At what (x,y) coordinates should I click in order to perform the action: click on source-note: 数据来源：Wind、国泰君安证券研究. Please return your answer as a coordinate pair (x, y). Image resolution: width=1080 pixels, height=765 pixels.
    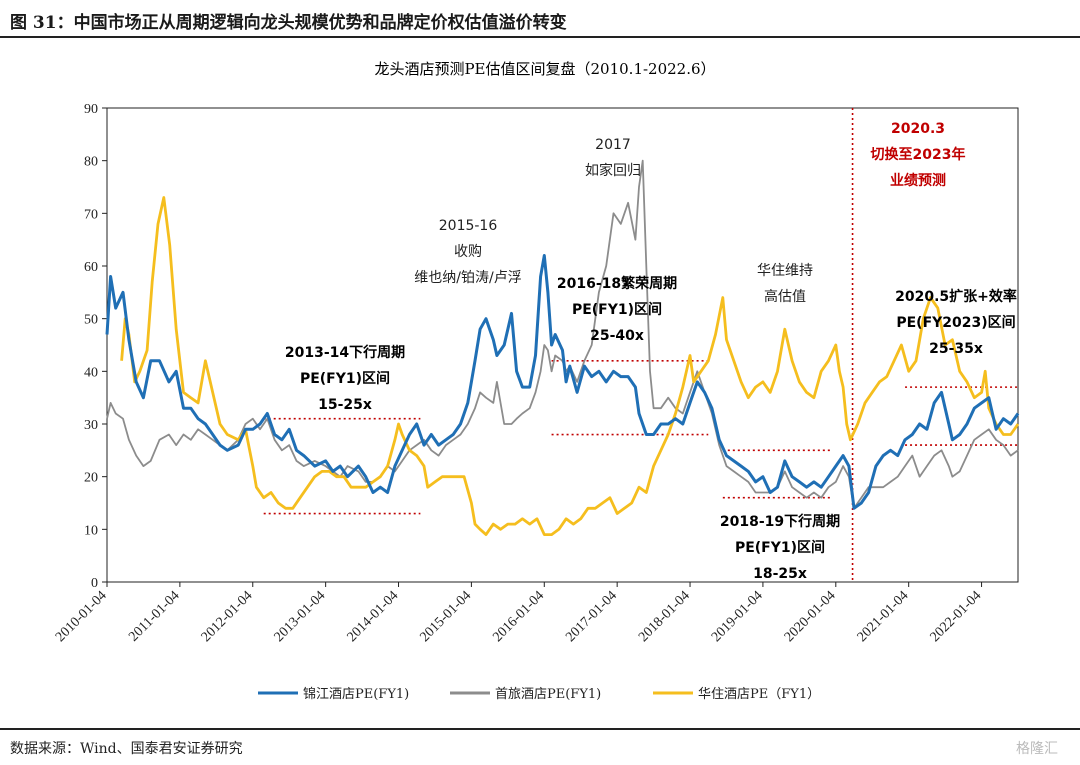
    Looking at the image, I should click on (126, 749).